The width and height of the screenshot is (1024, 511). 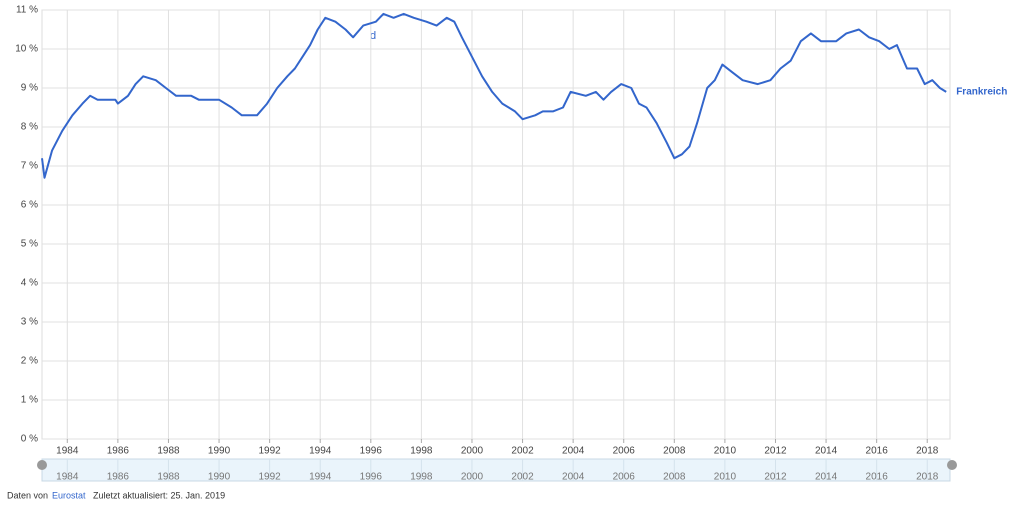 I want to click on x-tick-label: 2000, so click(x=472, y=451).